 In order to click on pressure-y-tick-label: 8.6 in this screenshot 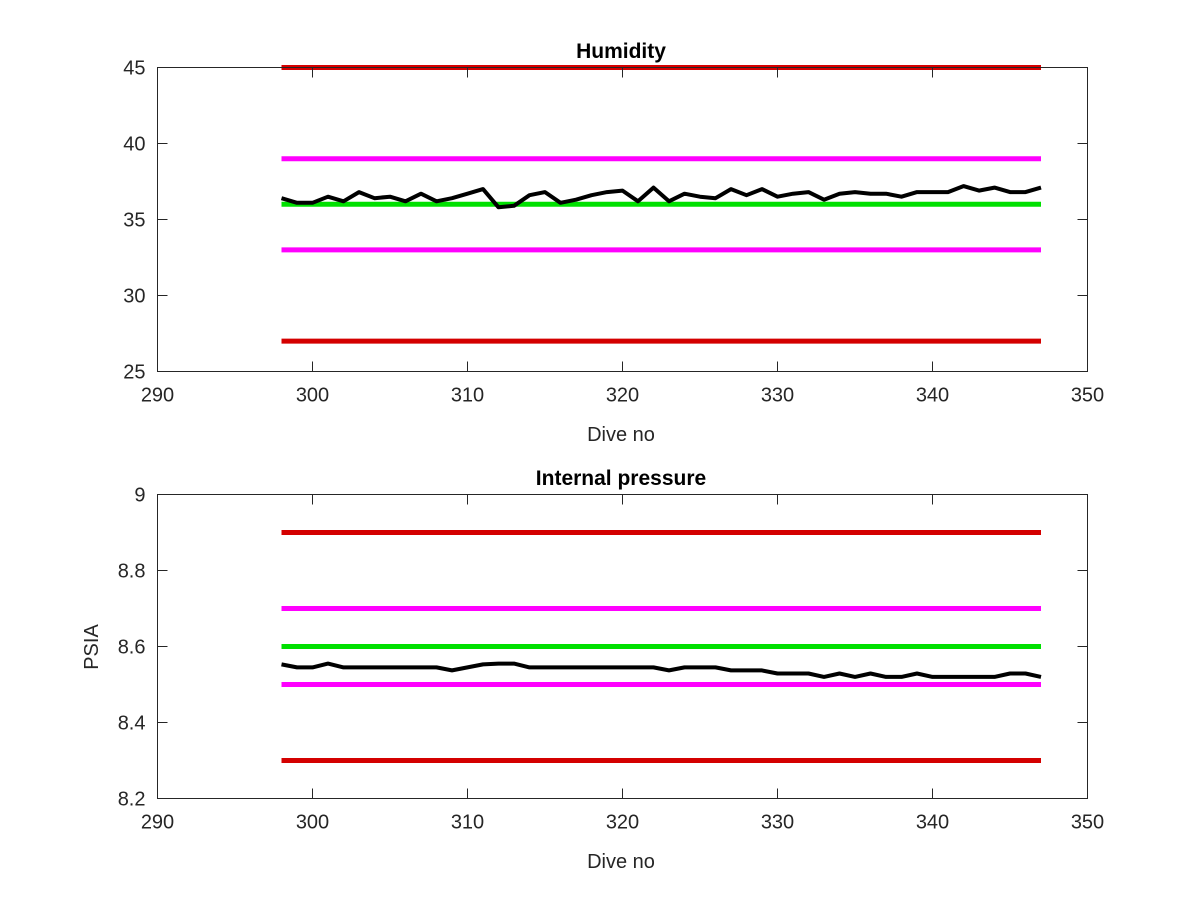, I will do `click(132, 648)`.